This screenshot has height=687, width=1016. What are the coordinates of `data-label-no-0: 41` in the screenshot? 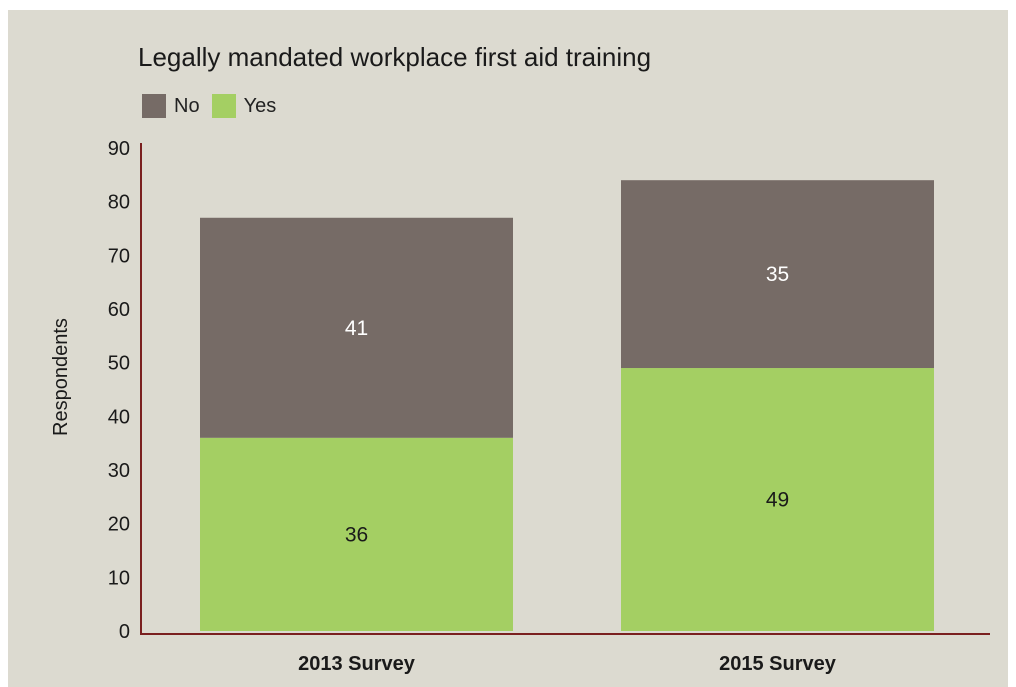 It's located at (356, 328).